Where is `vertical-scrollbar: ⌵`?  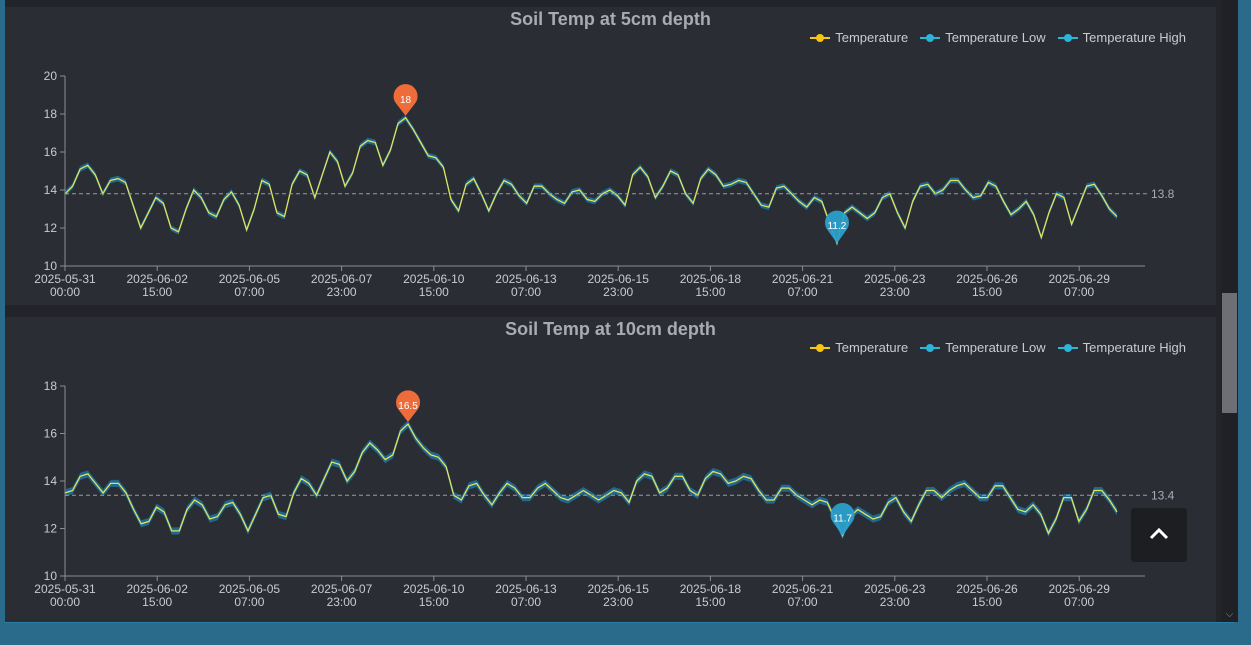 vertical-scrollbar: ⌵ is located at coordinates (1229, 311).